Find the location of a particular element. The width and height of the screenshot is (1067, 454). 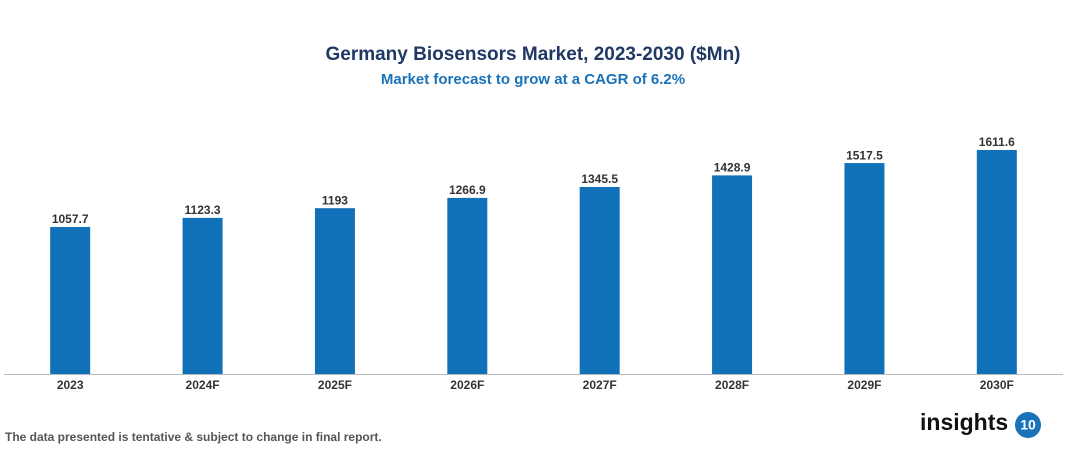

value-label: 1428.9 is located at coordinates (732, 168).